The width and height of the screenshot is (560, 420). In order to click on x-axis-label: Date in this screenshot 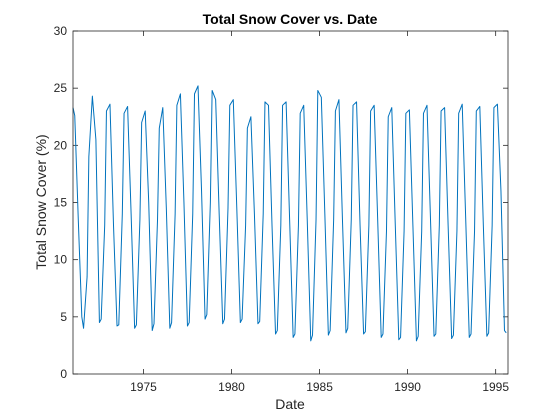, I will do `click(290, 404)`.